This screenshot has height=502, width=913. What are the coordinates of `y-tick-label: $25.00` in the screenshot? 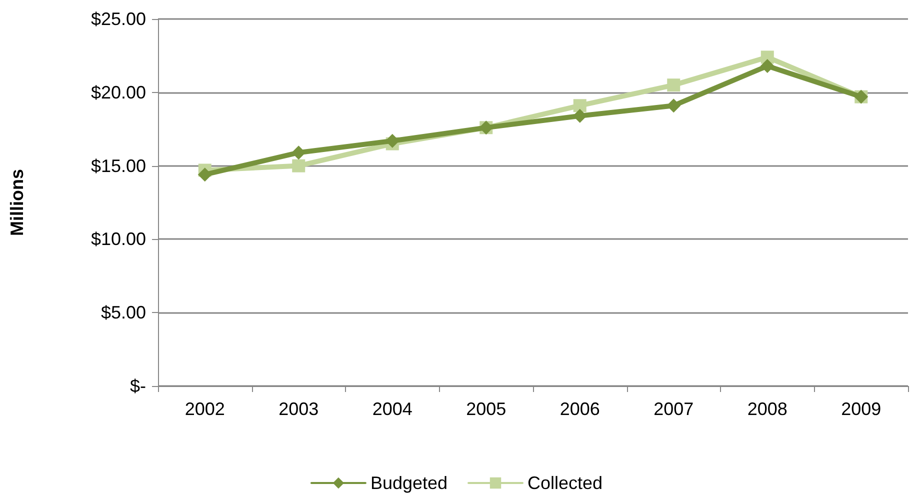 It's located at (118, 19).